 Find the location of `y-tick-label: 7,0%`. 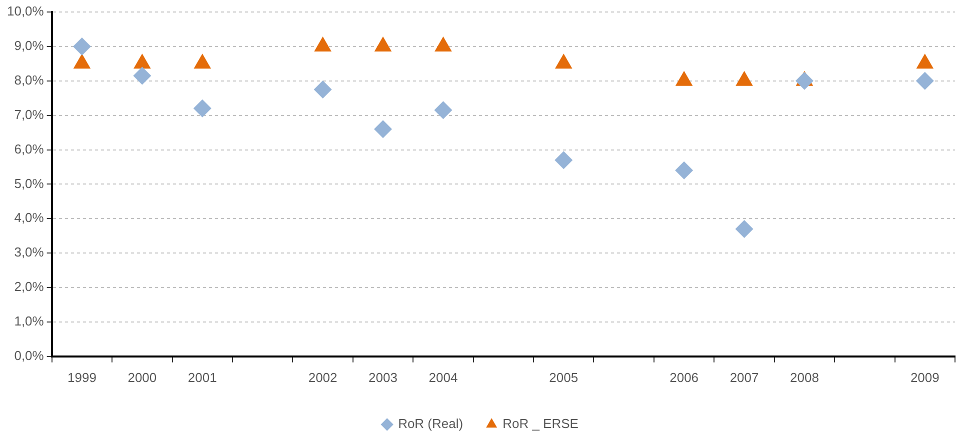

y-tick-label: 7,0% is located at coordinates (29, 114).